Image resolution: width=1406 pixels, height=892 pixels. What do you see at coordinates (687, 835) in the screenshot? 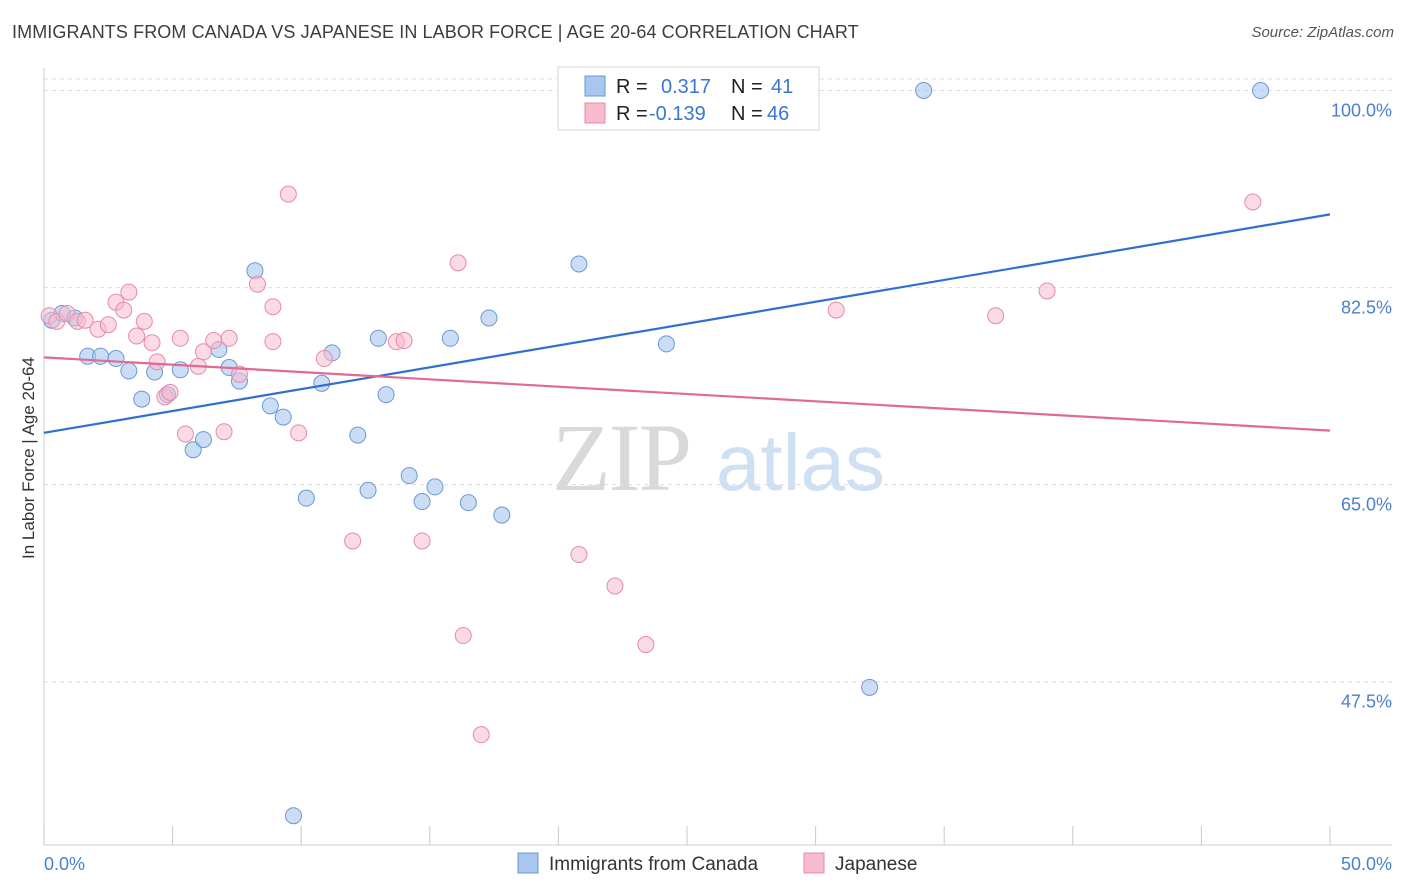
I see `x-axis-ticks` at bounding box center [687, 835].